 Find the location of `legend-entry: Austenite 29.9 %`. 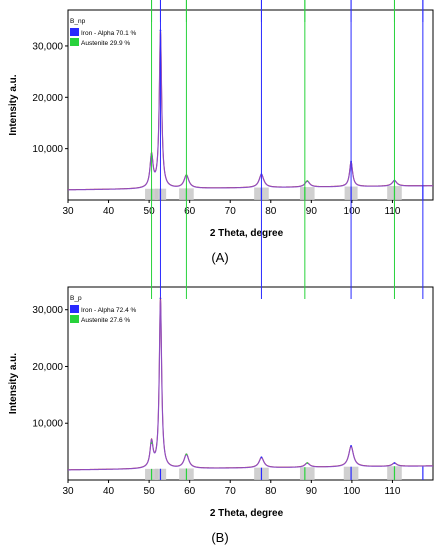

legend-entry: Austenite 29.9 % is located at coordinates (105, 43).